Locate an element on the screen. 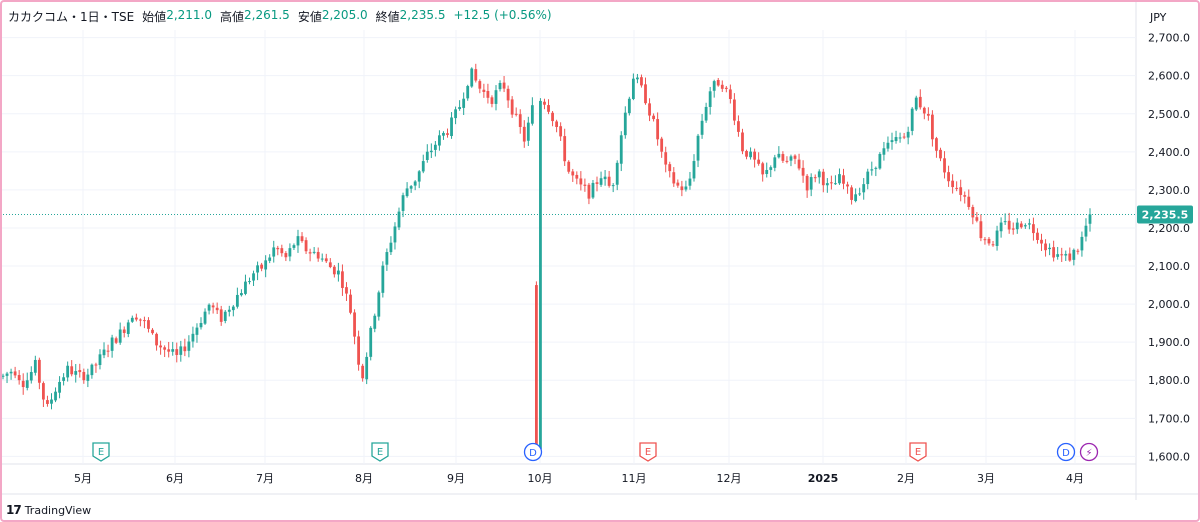 The width and height of the screenshot is (1200, 522). x-tick-label: 5月 is located at coordinates (83, 478).